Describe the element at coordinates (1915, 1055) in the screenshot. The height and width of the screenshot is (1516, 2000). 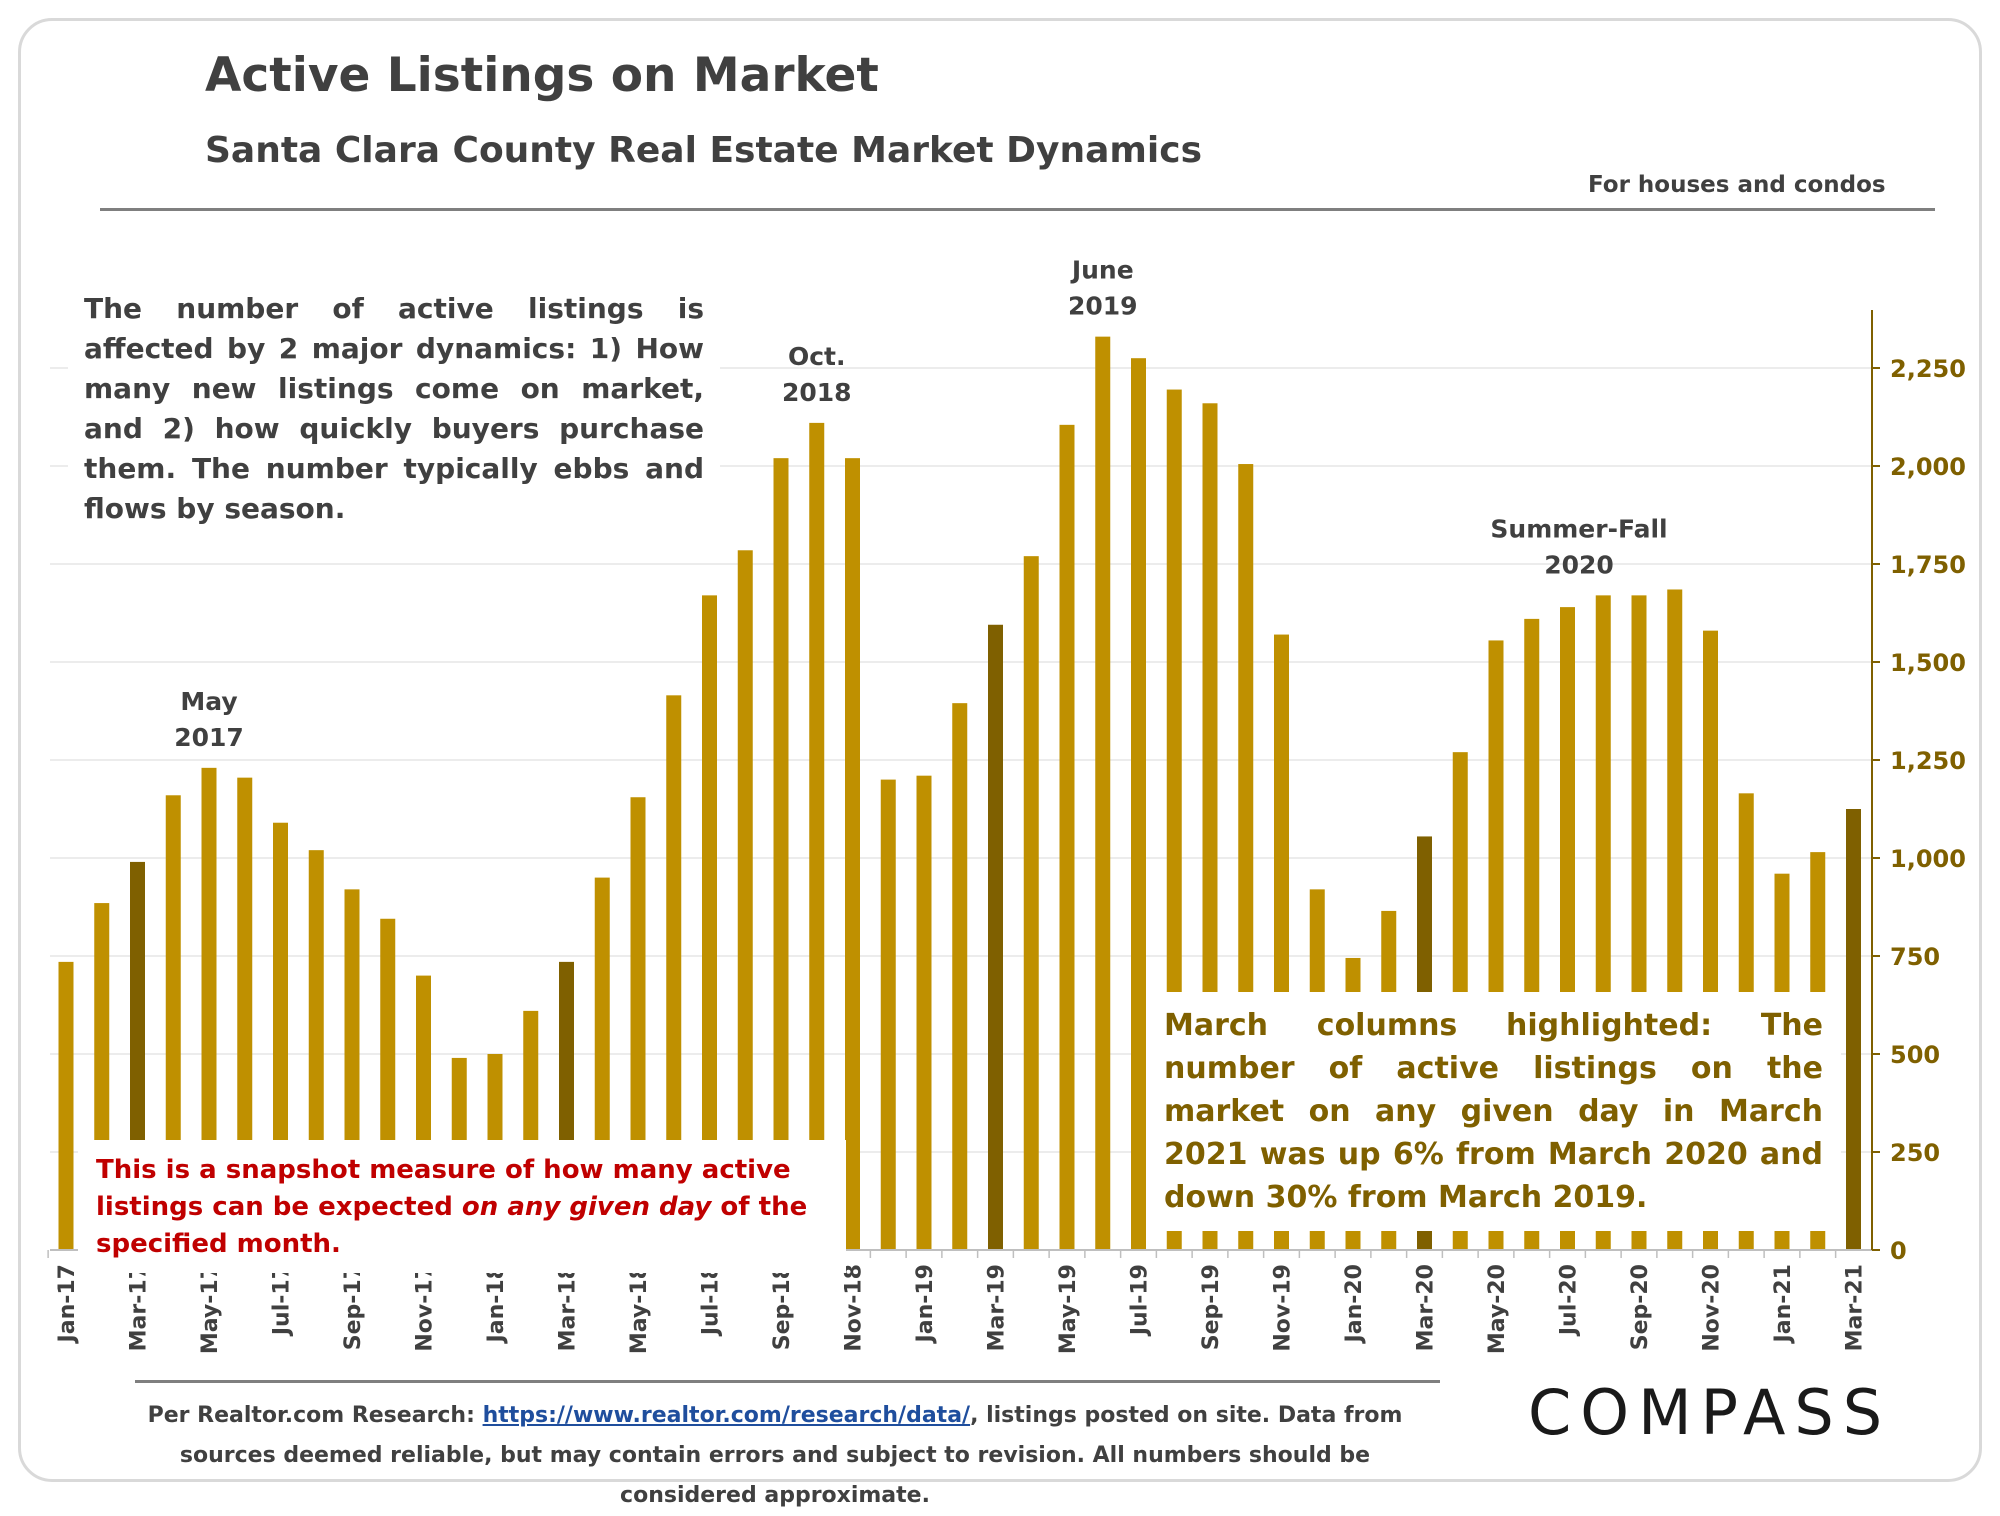
I see `y-tick-label-500: 500` at that location.